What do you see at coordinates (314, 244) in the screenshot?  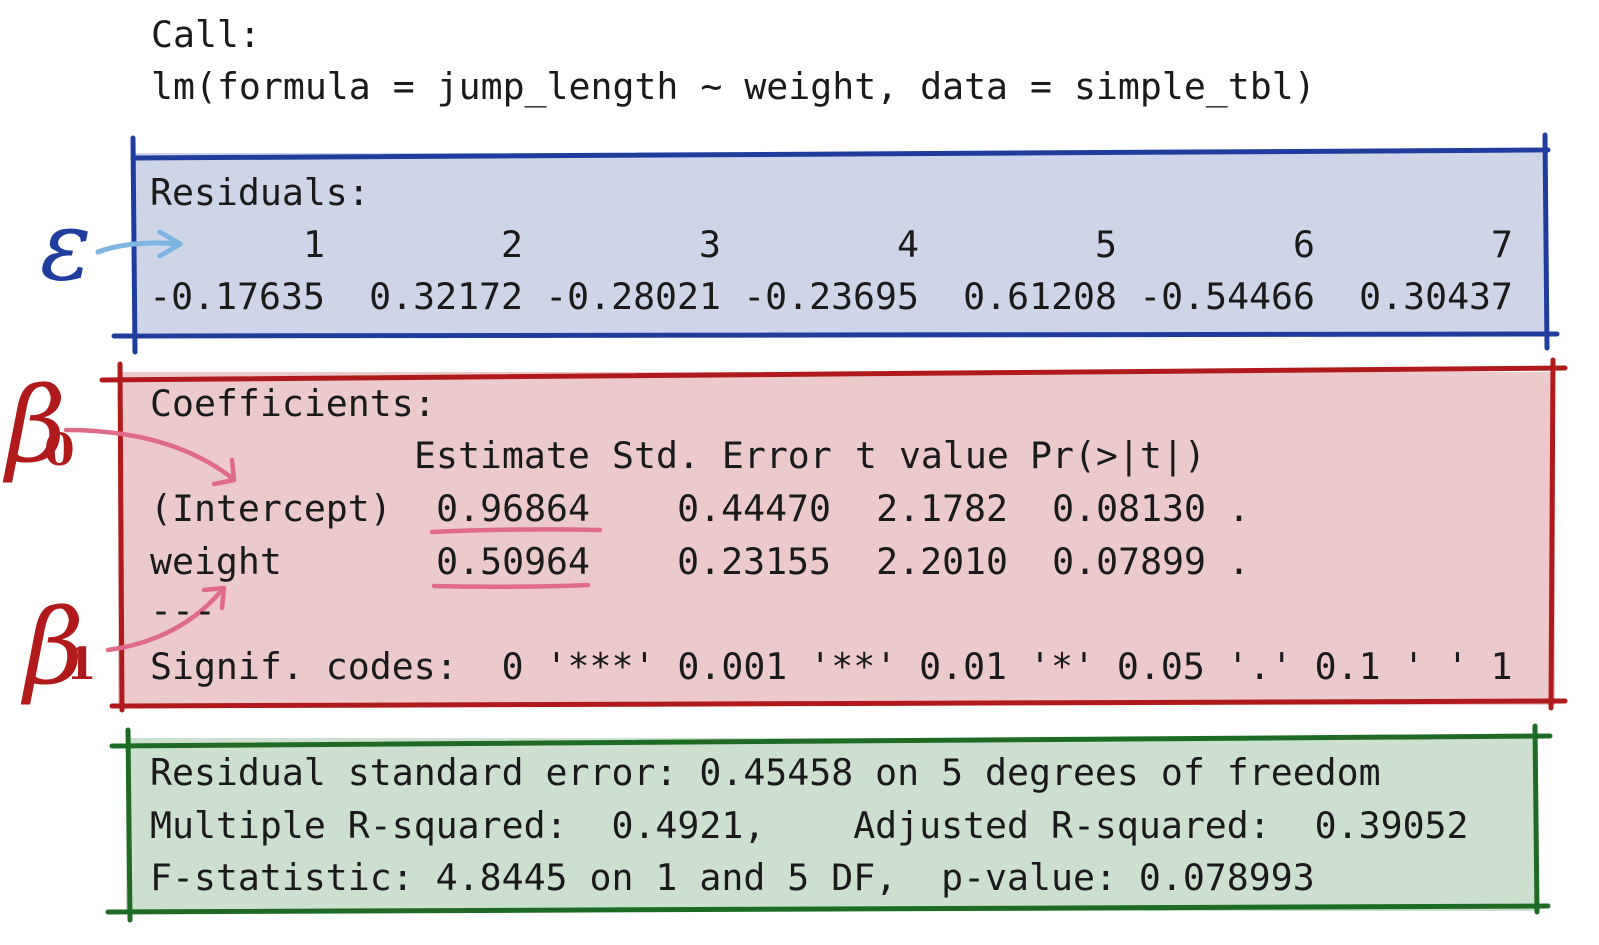 I see `residual-index: 1` at bounding box center [314, 244].